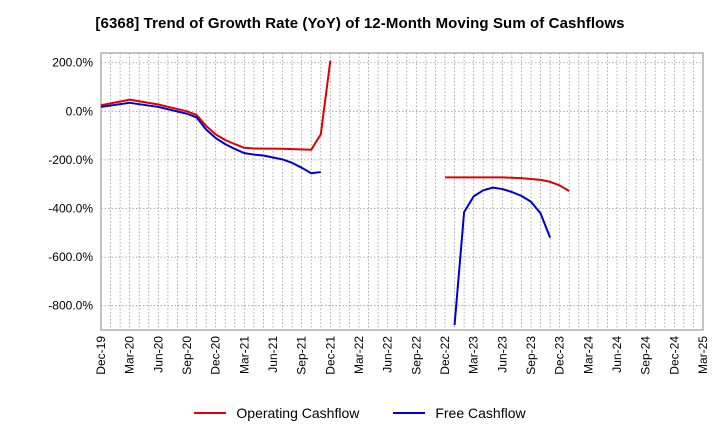 The width and height of the screenshot is (720, 440). Describe the element at coordinates (216, 355) in the screenshot. I see `x-tick-label: Dec-20` at that location.